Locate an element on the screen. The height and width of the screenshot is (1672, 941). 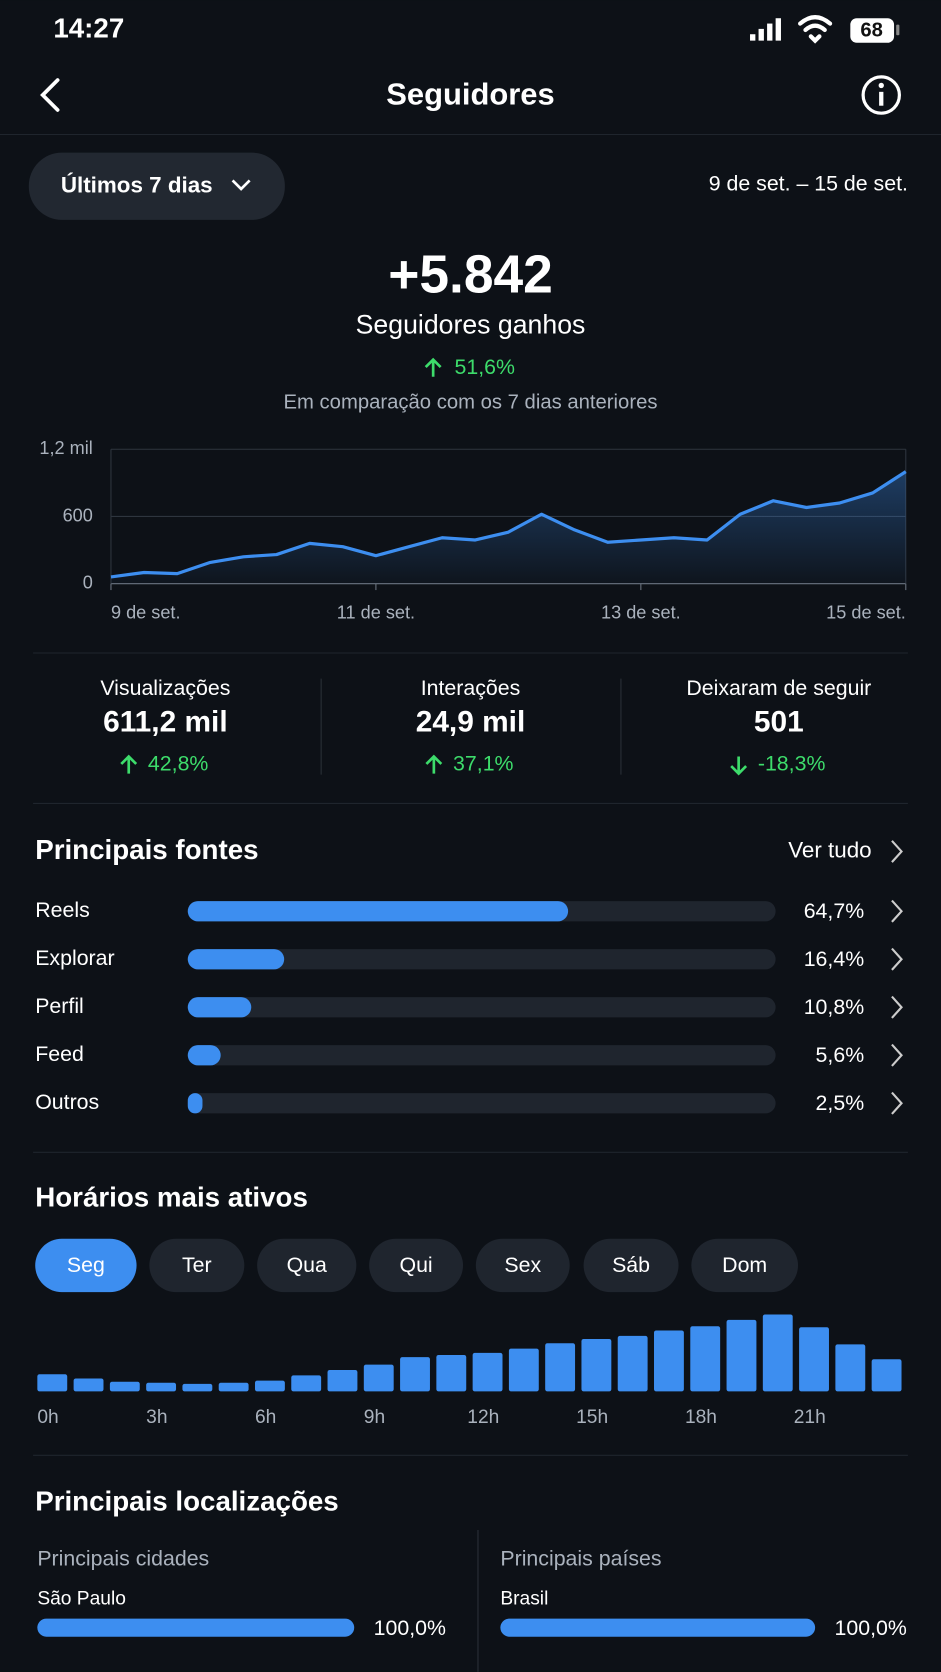
section-title: Horários mais ativos is located at coordinates (171, 1197).